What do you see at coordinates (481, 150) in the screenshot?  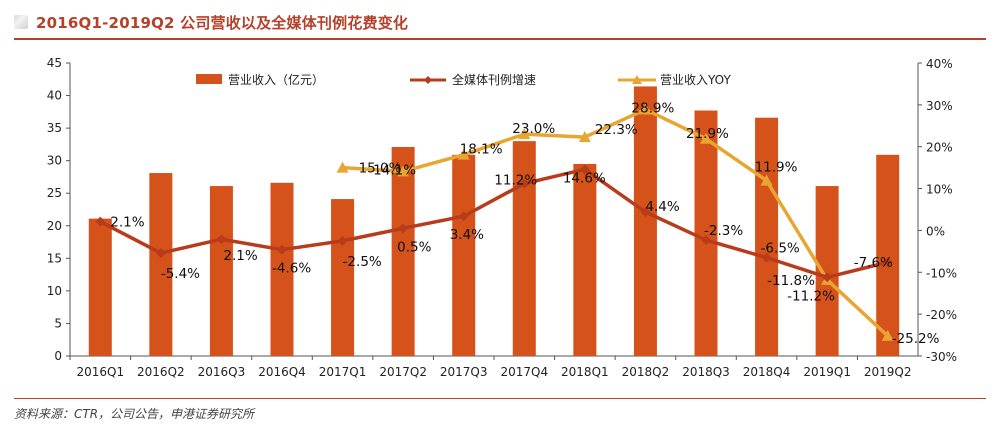 I see `revenue-yoy-data-label: 18.1%` at bounding box center [481, 150].